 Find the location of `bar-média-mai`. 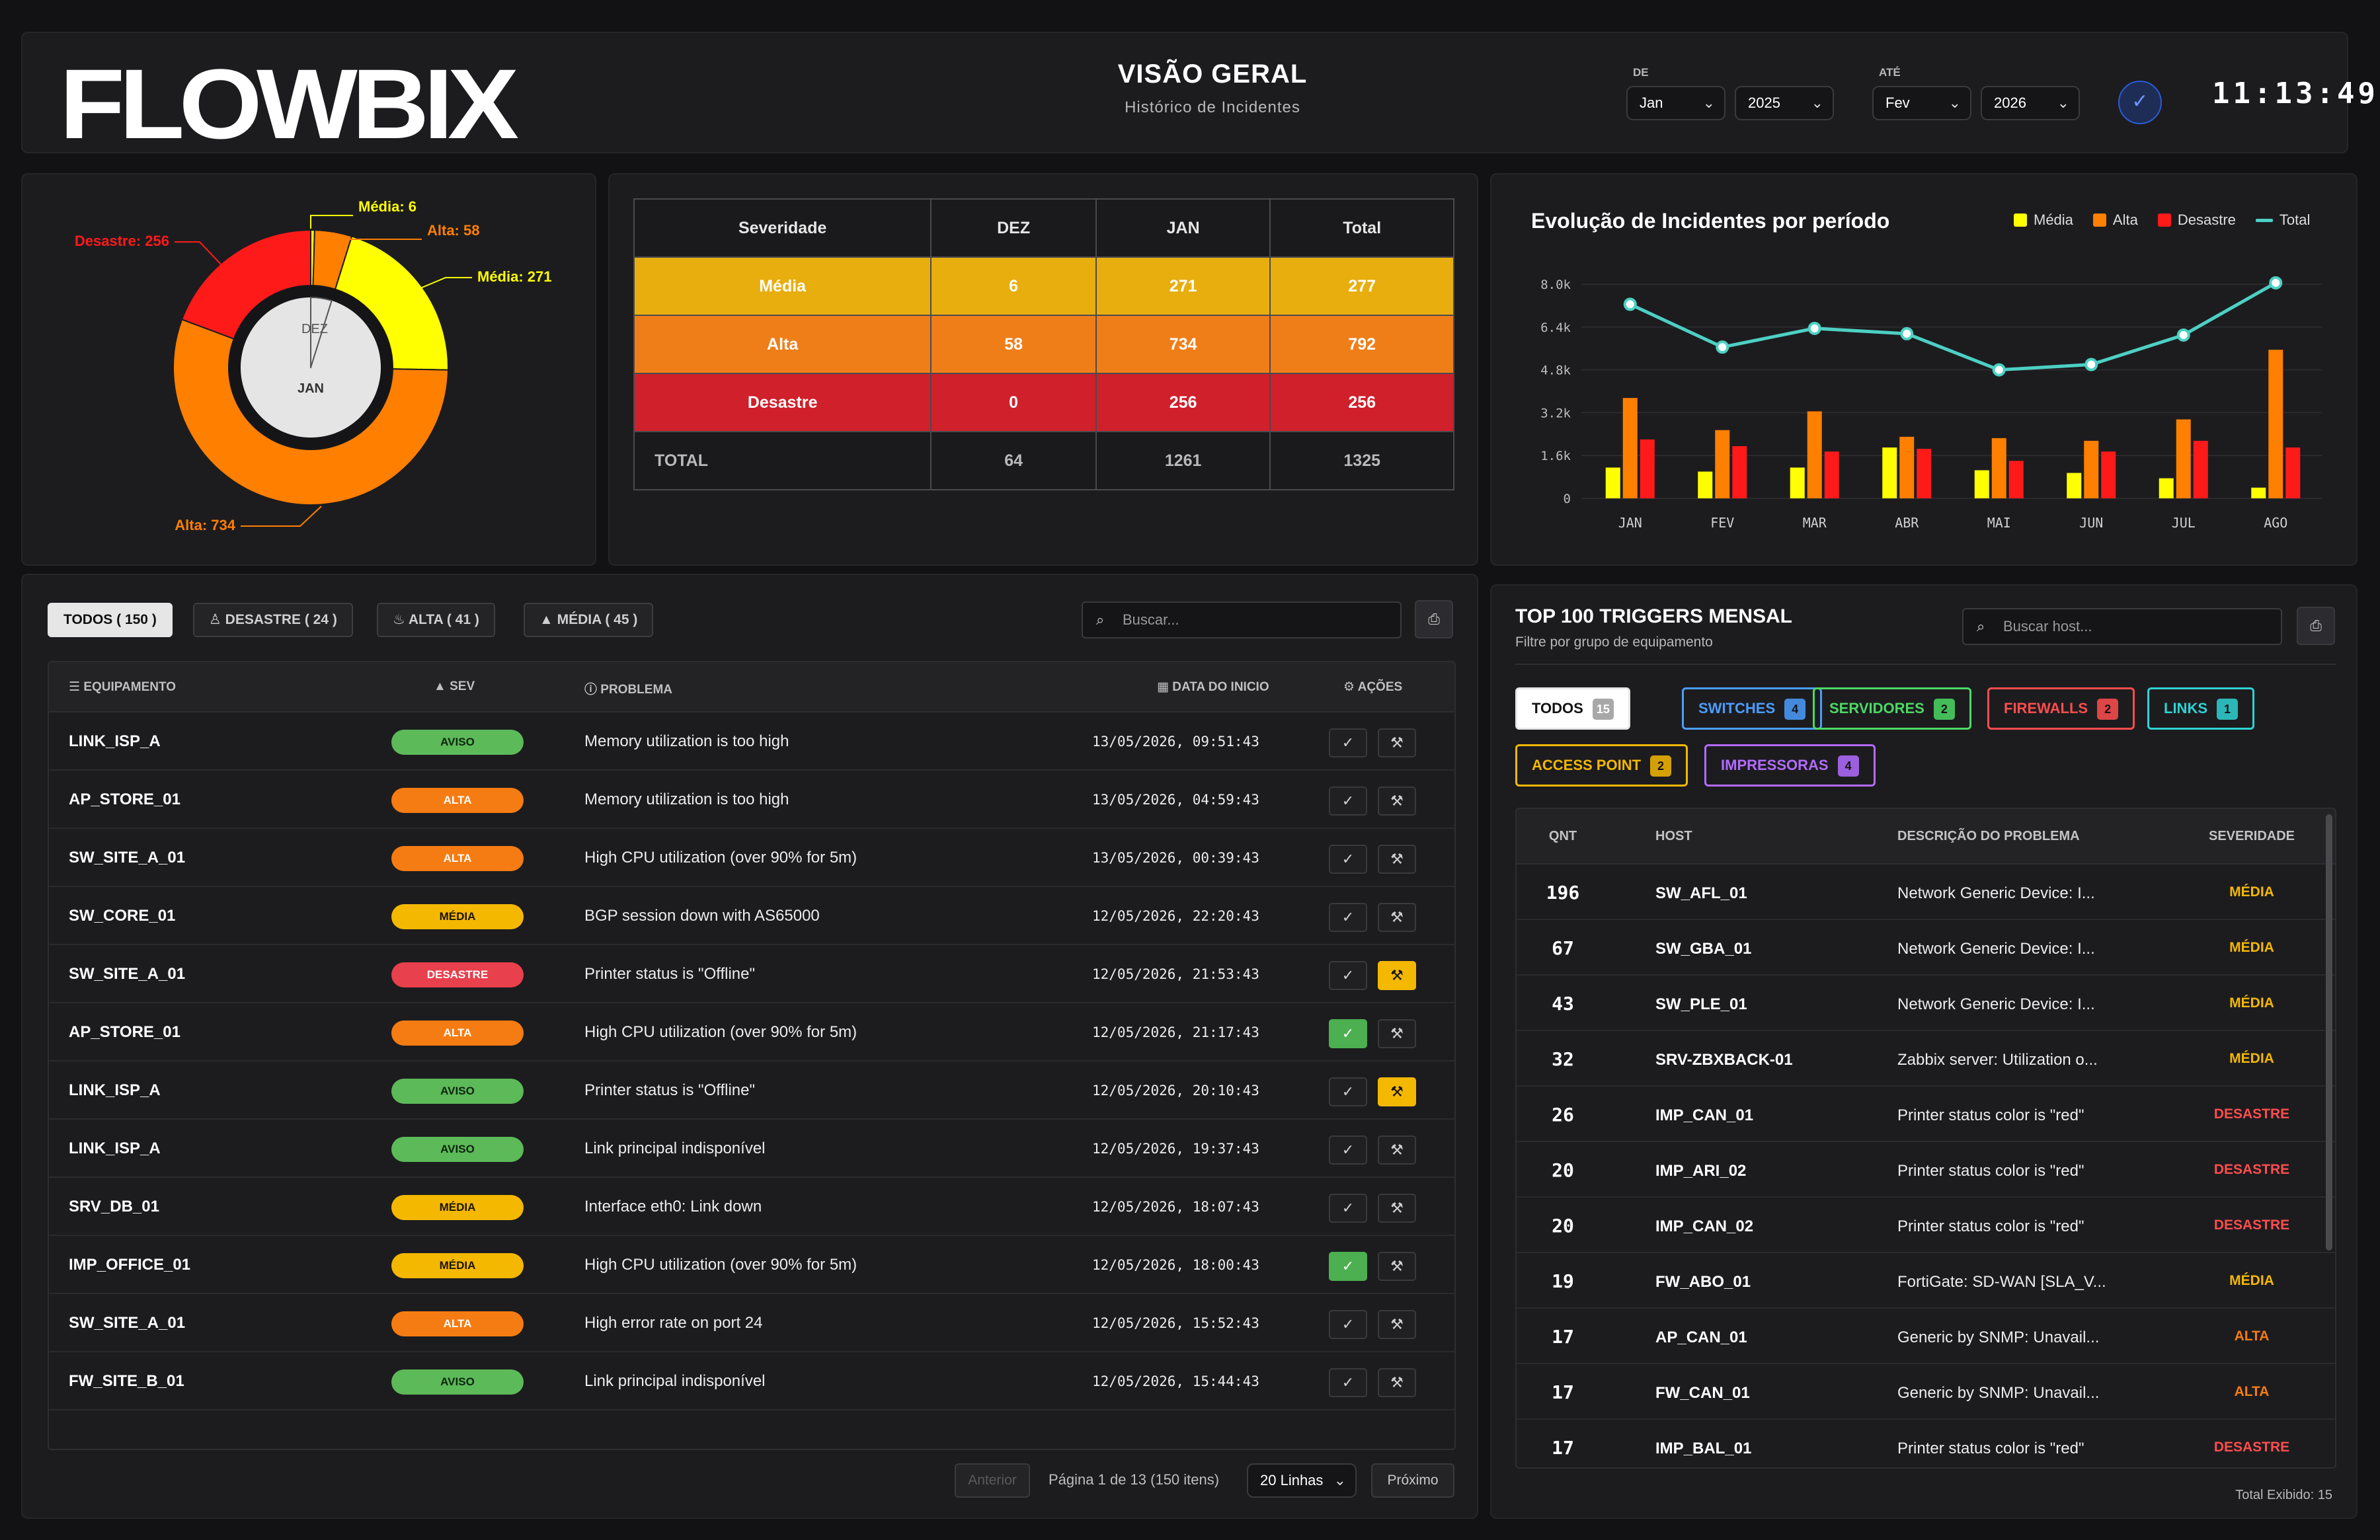

bar-média-mai is located at coordinates (1981, 484).